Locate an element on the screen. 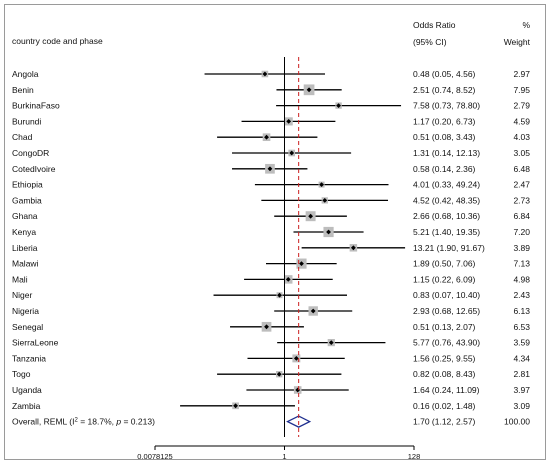  or-ci-value: 5.77 (0.76, 43.90) is located at coordinates (446, 343).